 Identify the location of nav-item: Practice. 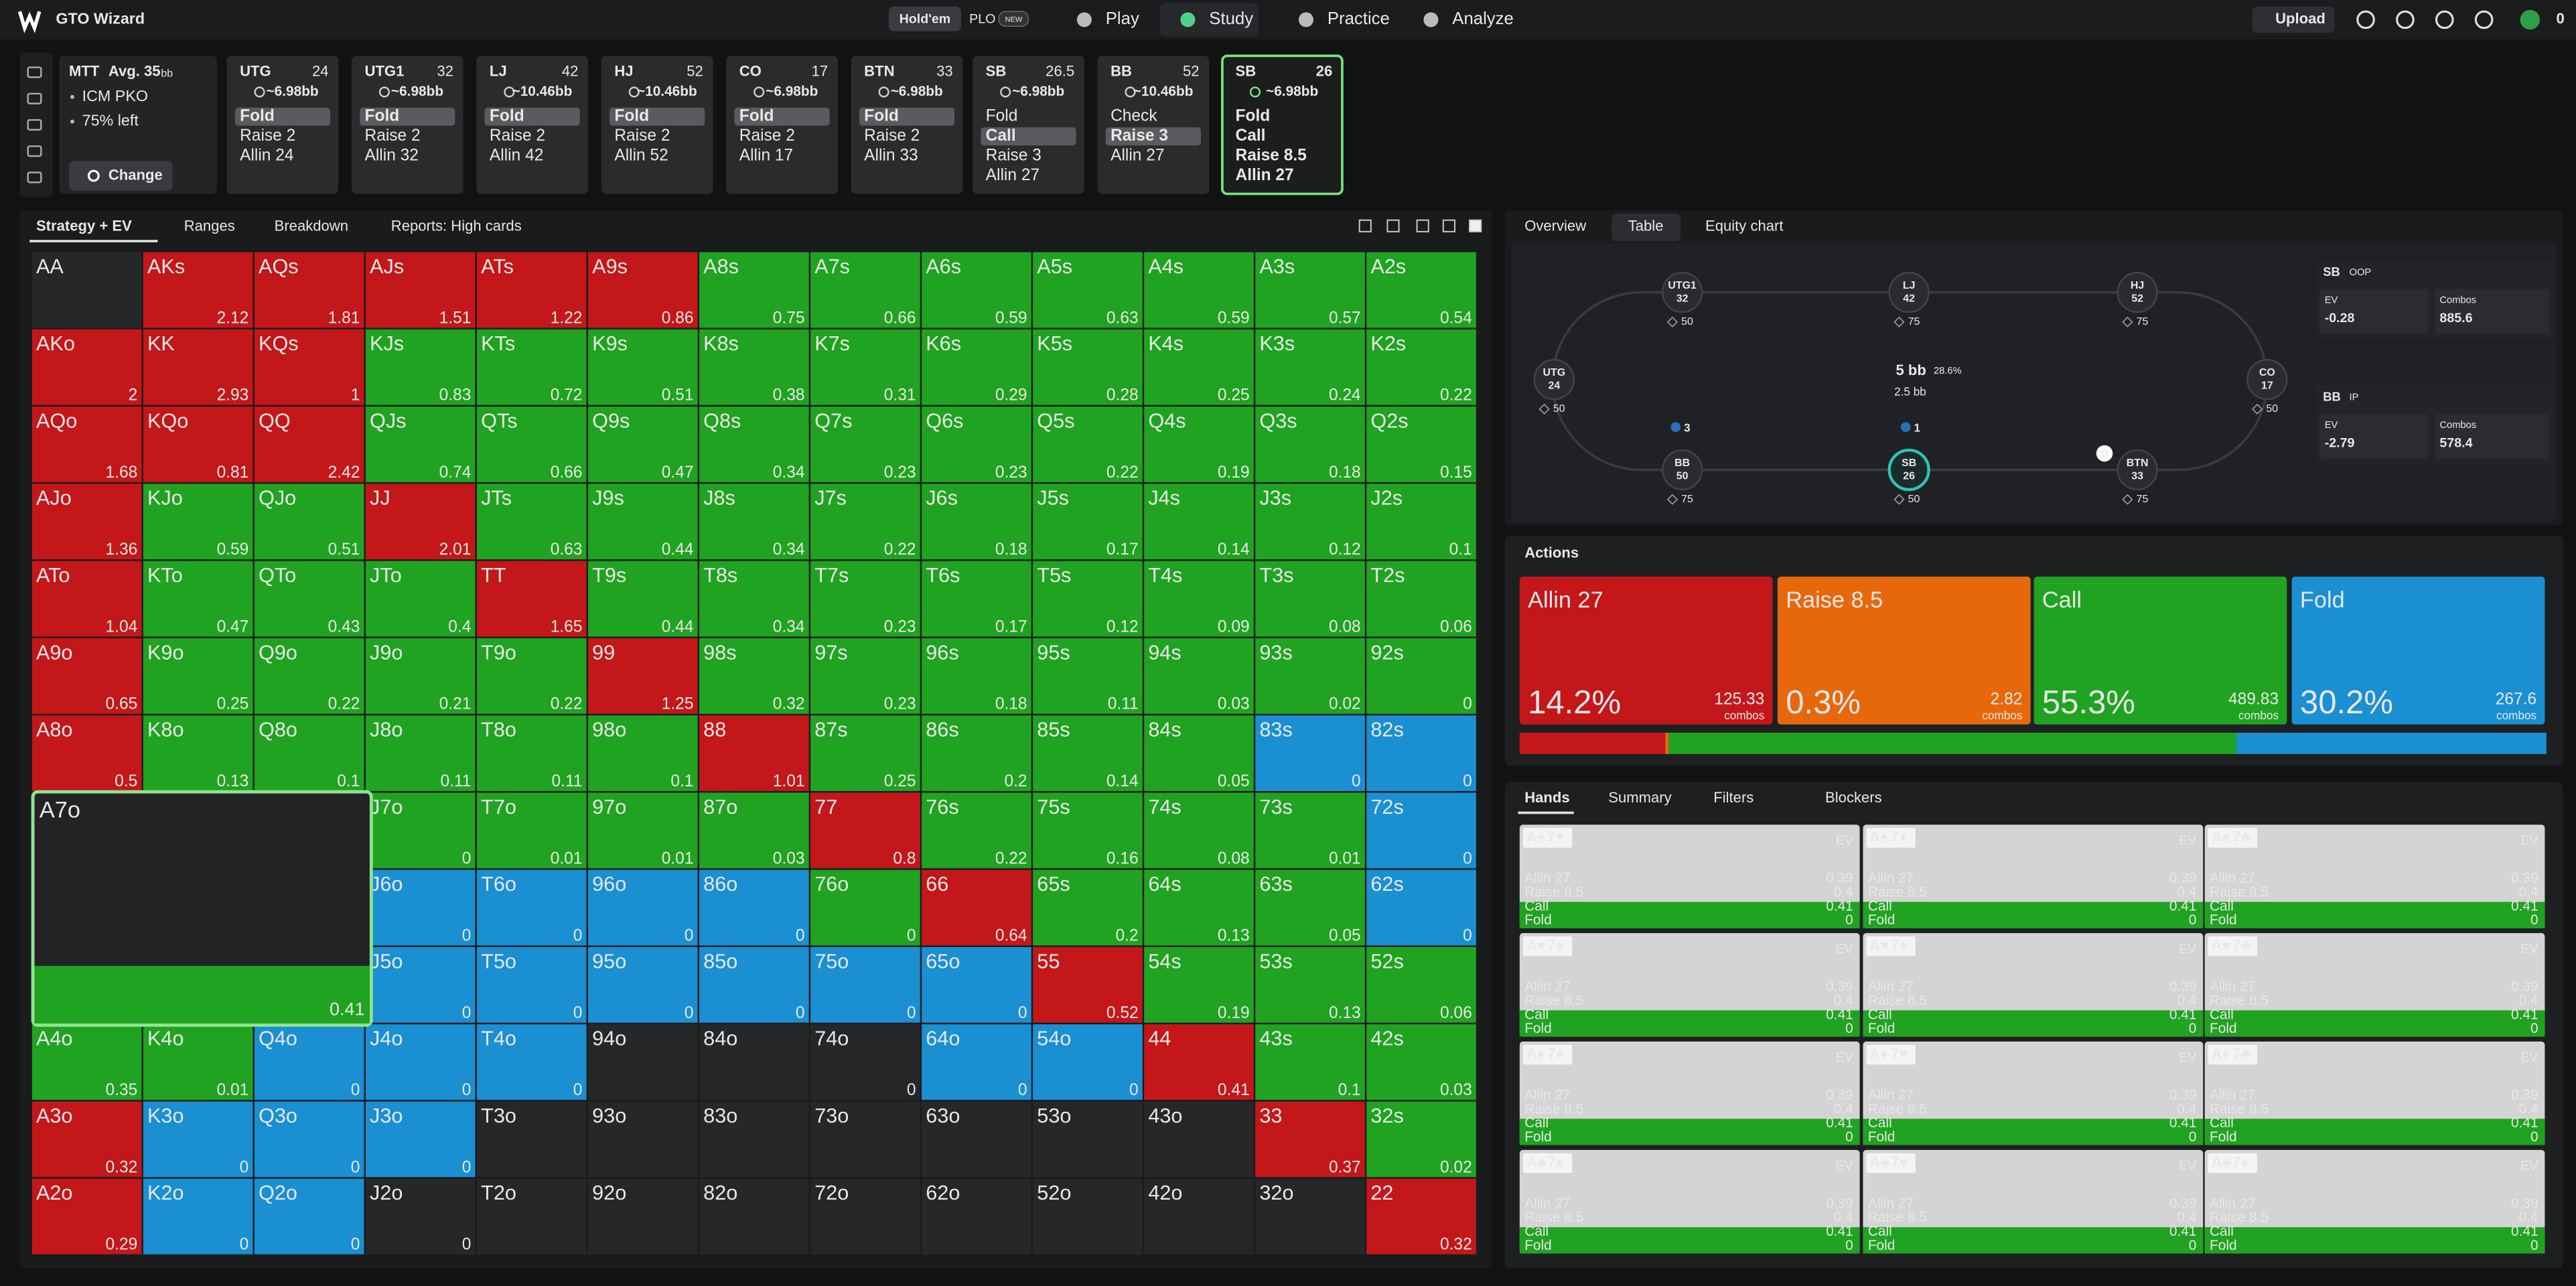
(1359, 18).